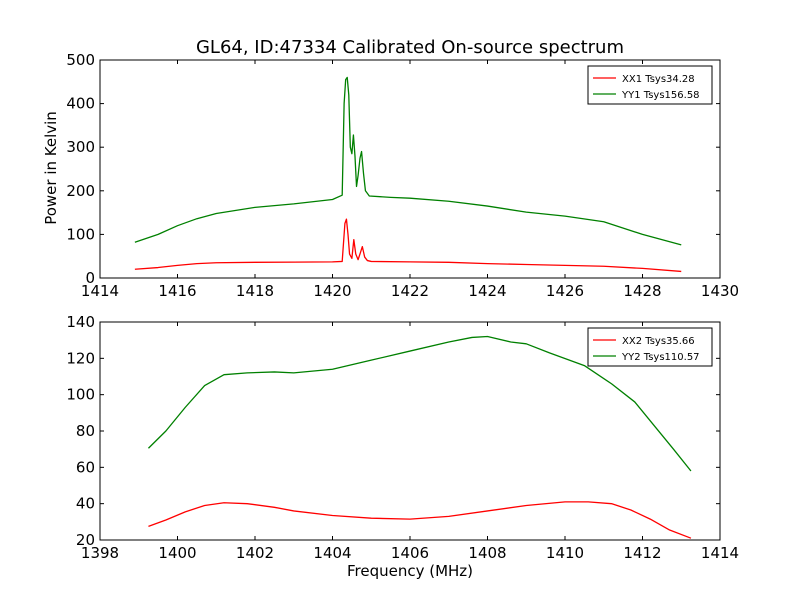 Image resolution: width=800 pixels, height=600 pixels. Describe the element at coordinates (565, 291) in the screenshot. I see `x-tick-label: 1426` at that location.